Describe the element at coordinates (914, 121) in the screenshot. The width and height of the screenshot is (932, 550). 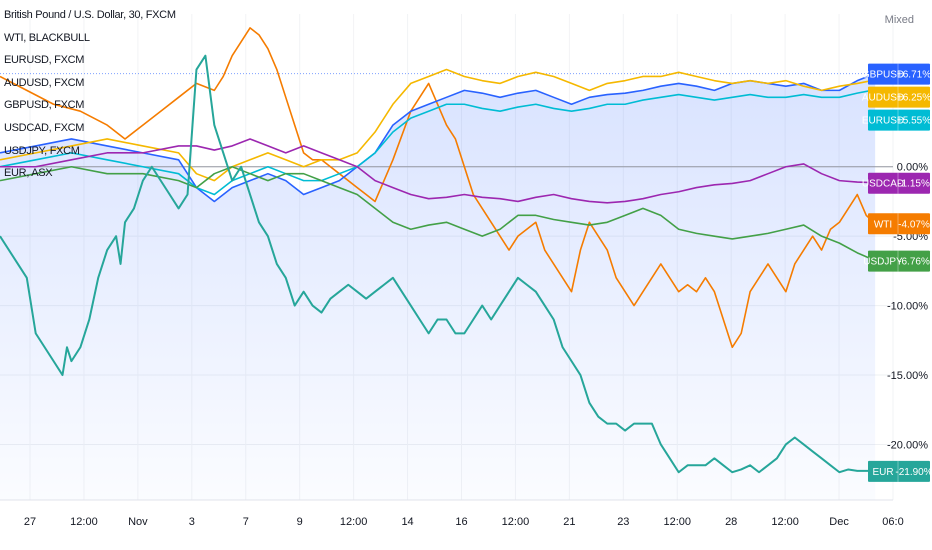
I see `last-label-value: +5.55%` at that location.